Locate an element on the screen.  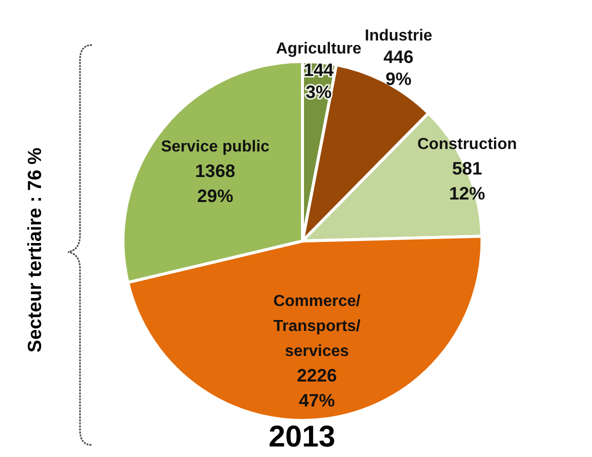
text: 2013 is located at coordinates (302, 437).